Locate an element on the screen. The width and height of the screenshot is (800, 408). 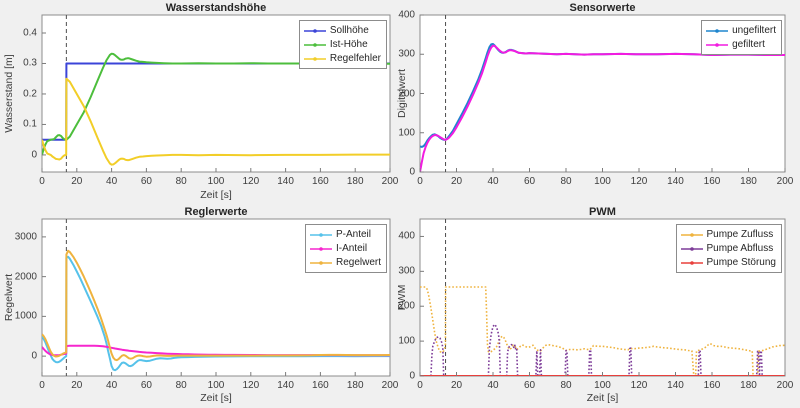
series-line-ist-höhe is located at coordinates (216, 104).